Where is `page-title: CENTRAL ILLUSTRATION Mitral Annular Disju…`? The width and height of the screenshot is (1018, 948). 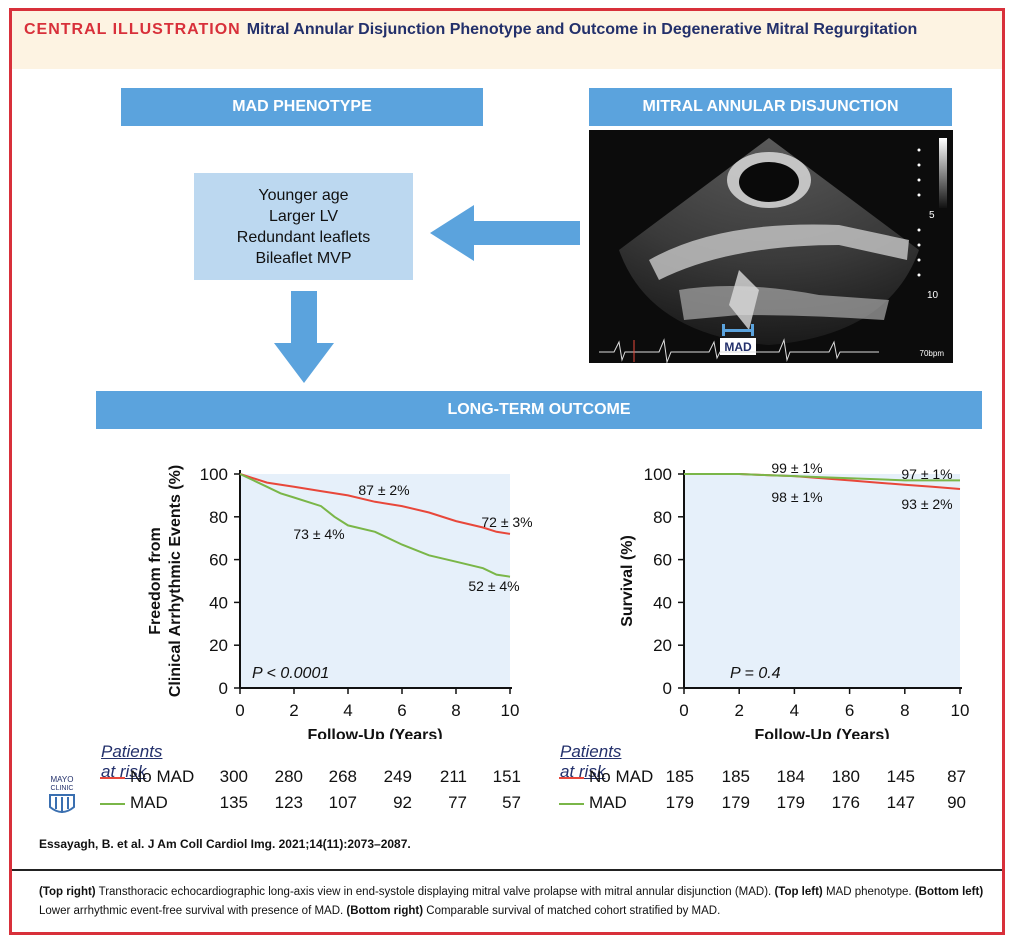
page-title: CENTRAL ILLUSTRATION Mitral Annular Disju… is located at coordinates (494, 29).